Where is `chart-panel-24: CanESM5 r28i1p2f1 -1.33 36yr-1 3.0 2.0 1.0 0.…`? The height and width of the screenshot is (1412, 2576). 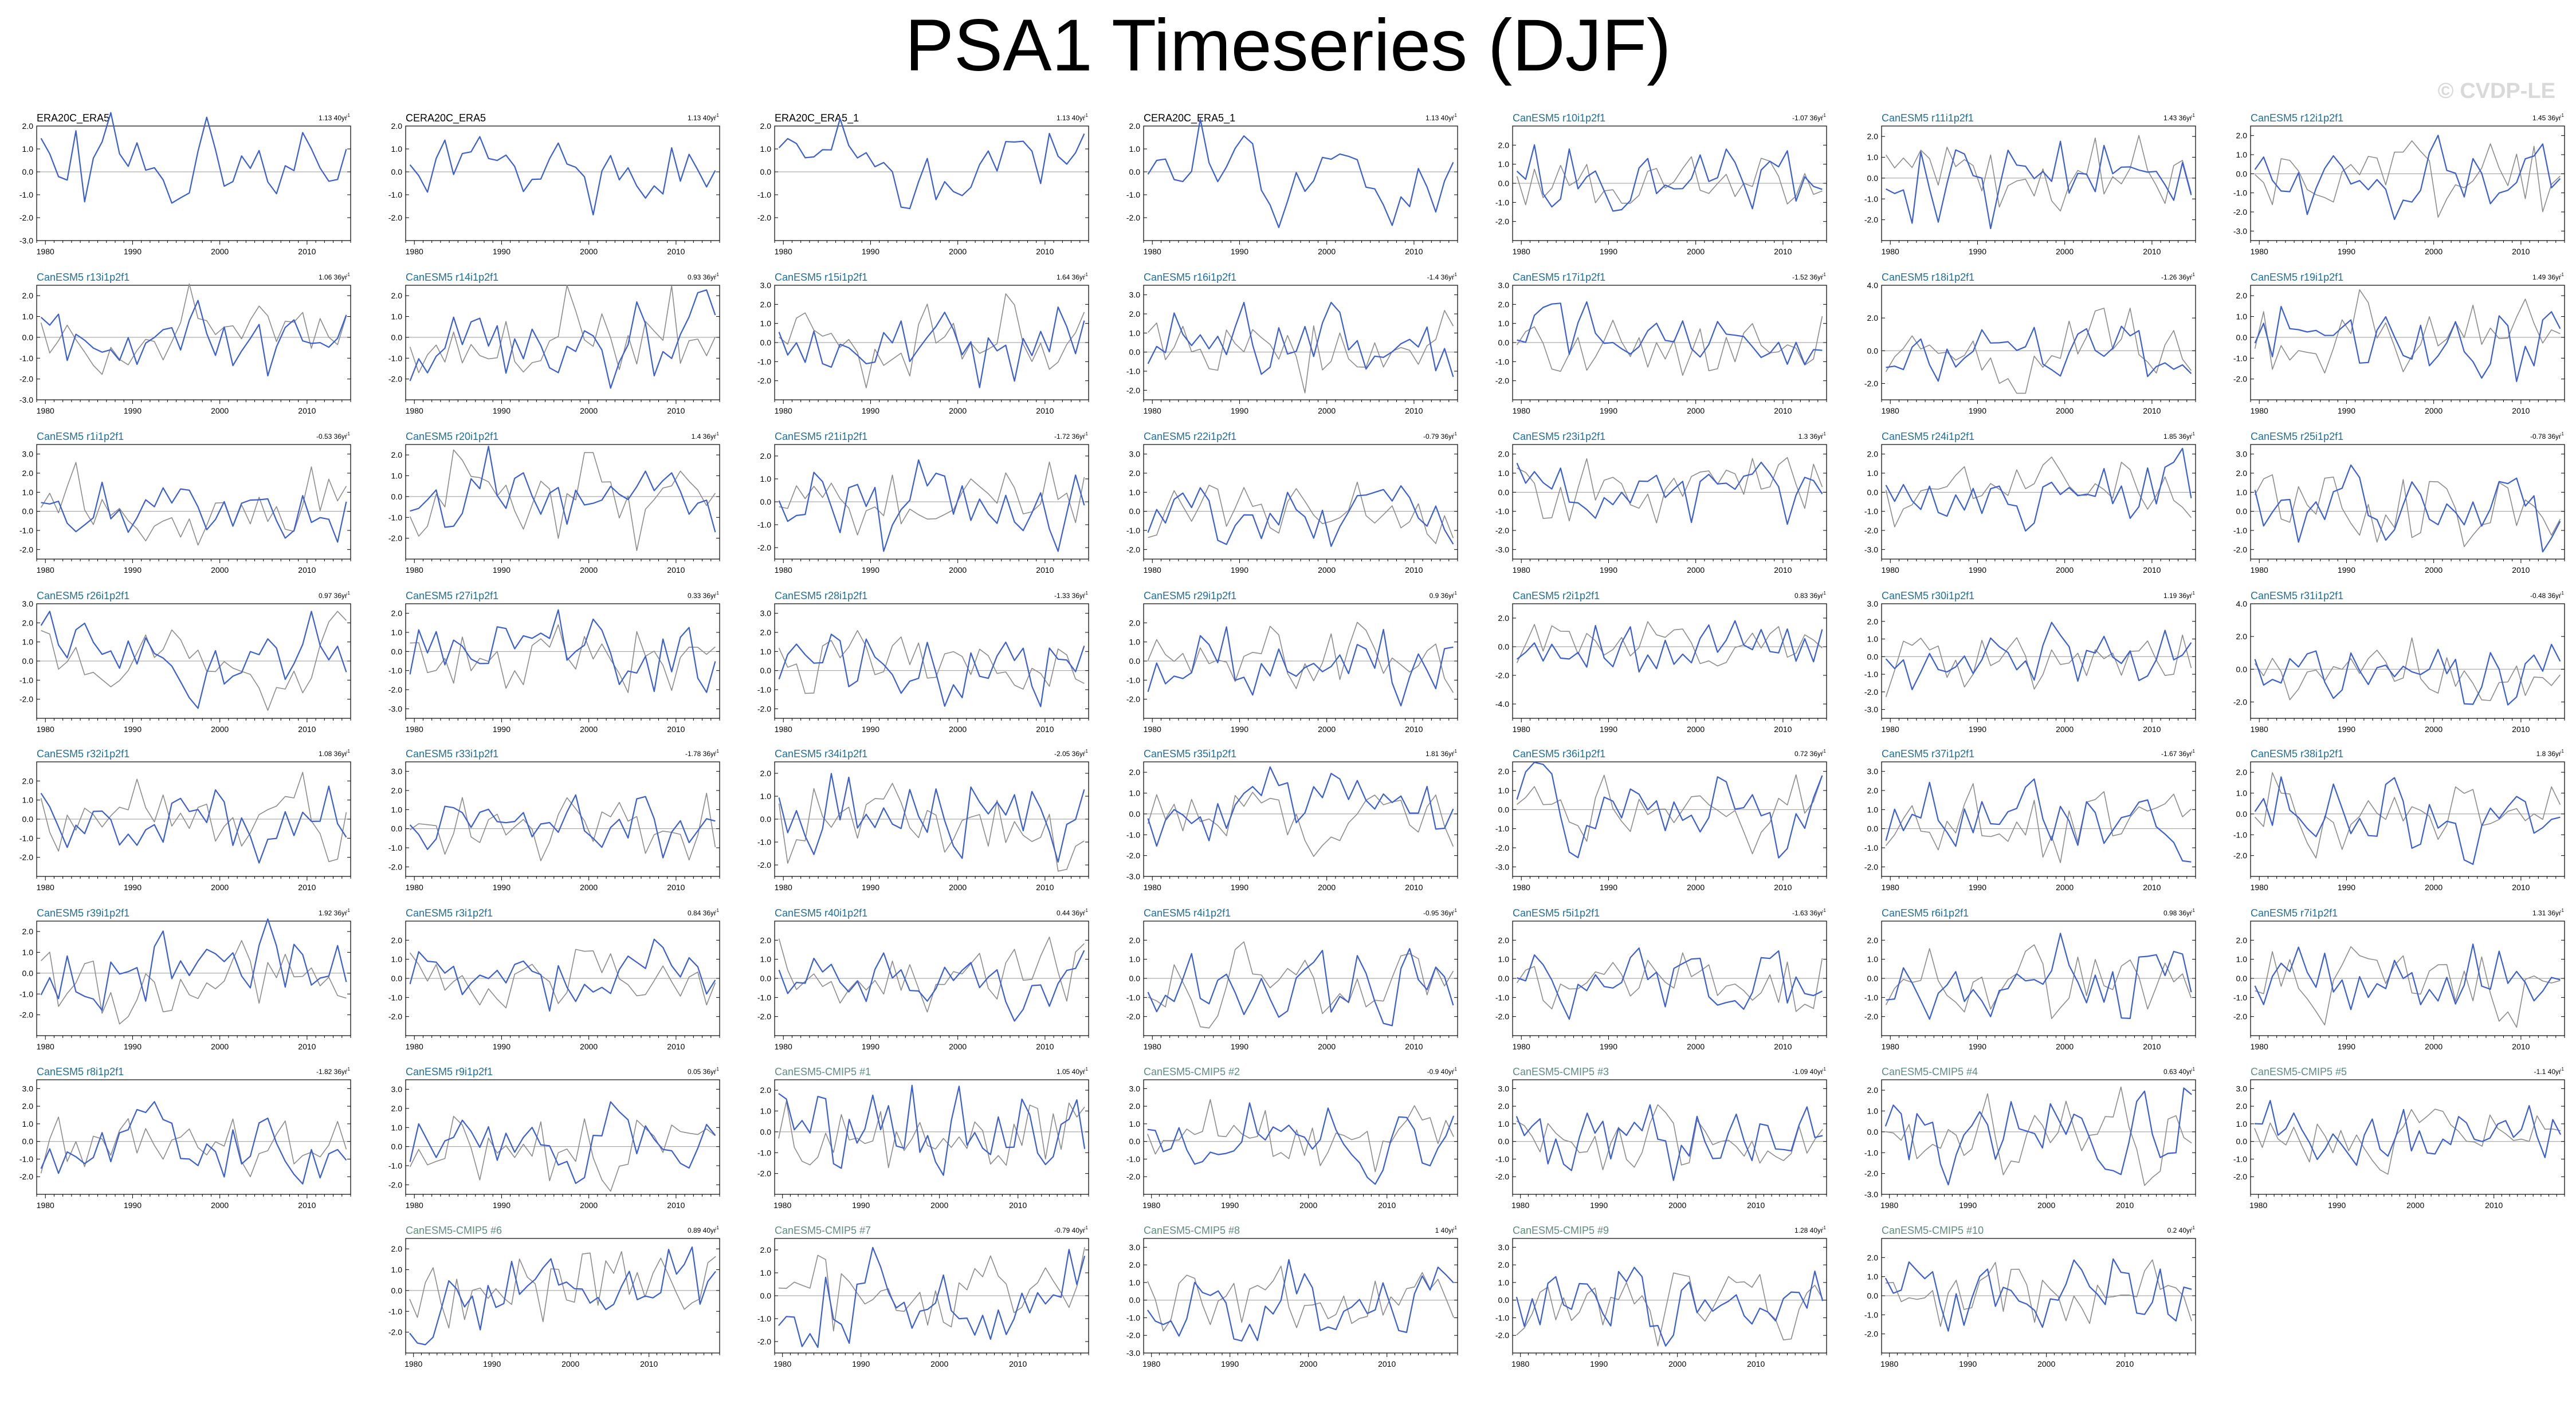 chart-panel-24: CanESM5 r28i1p2f1 -1.33 36yr-1 3.0 2.0 1.0 0.… is located at coordinates (923, 662).